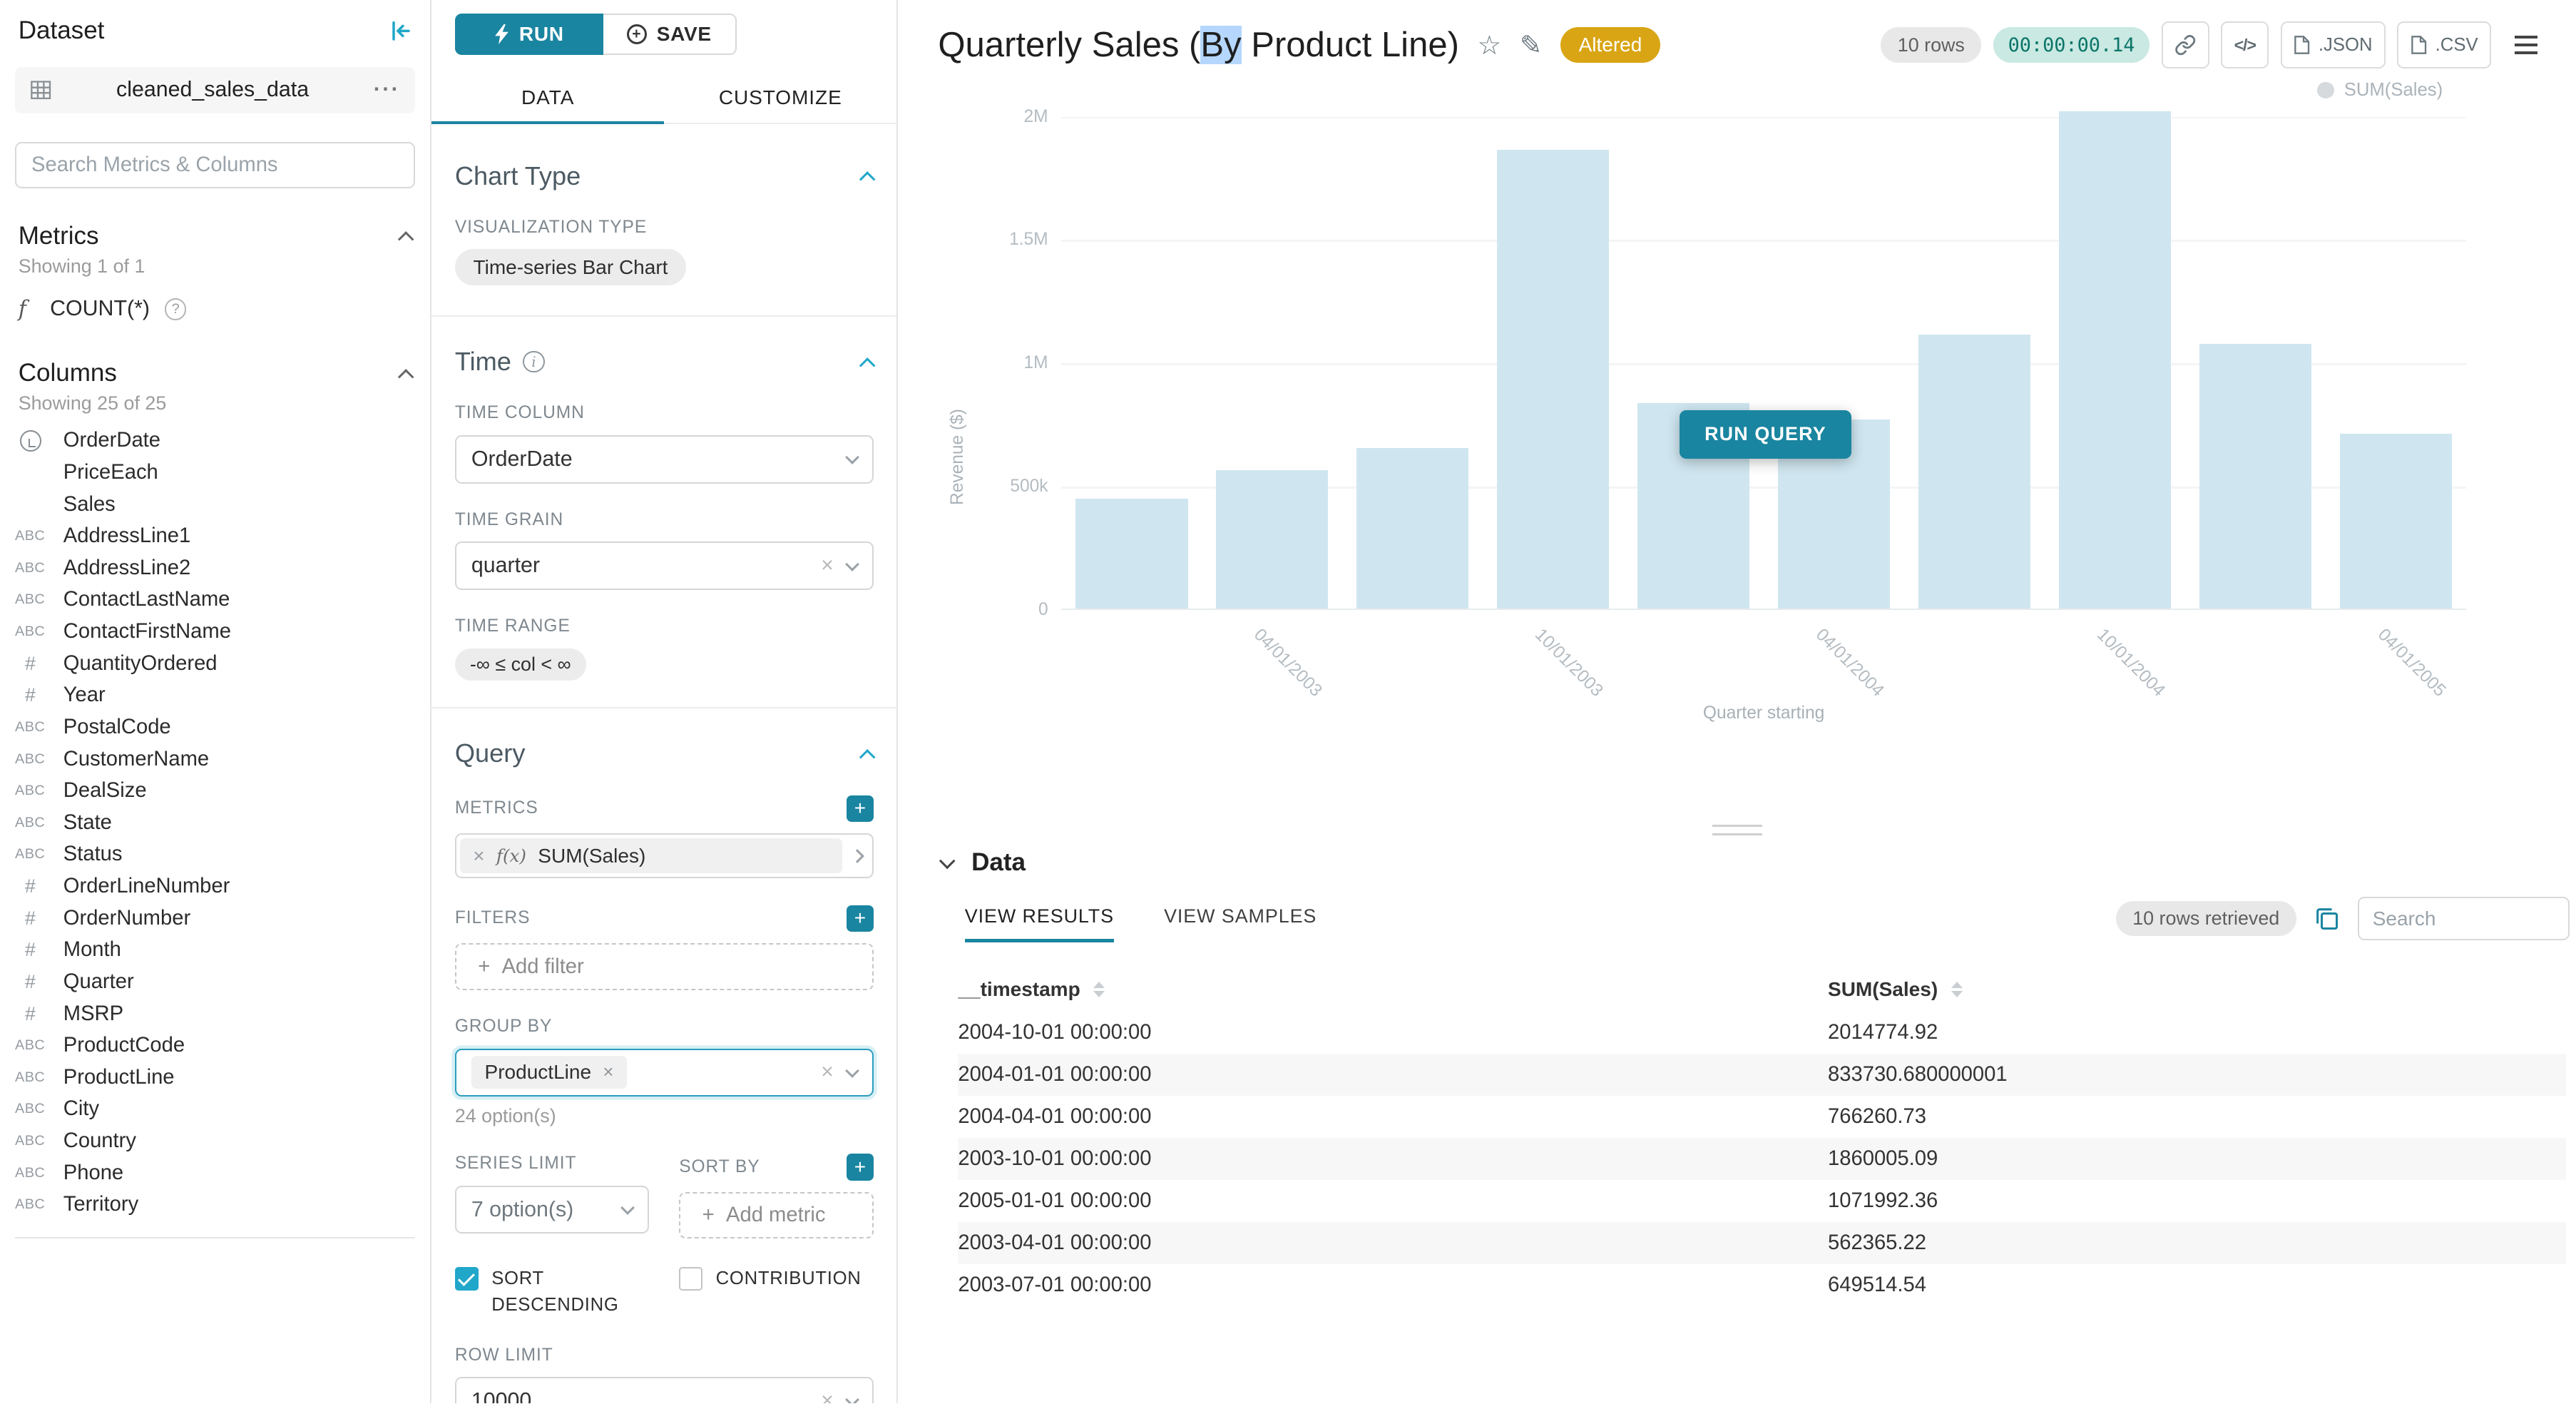 This screenshot has width=2576, height=1404. Describe the element at coordinates (1737, 830) in the screenshot. I see `panel-resize-handle` at that location.